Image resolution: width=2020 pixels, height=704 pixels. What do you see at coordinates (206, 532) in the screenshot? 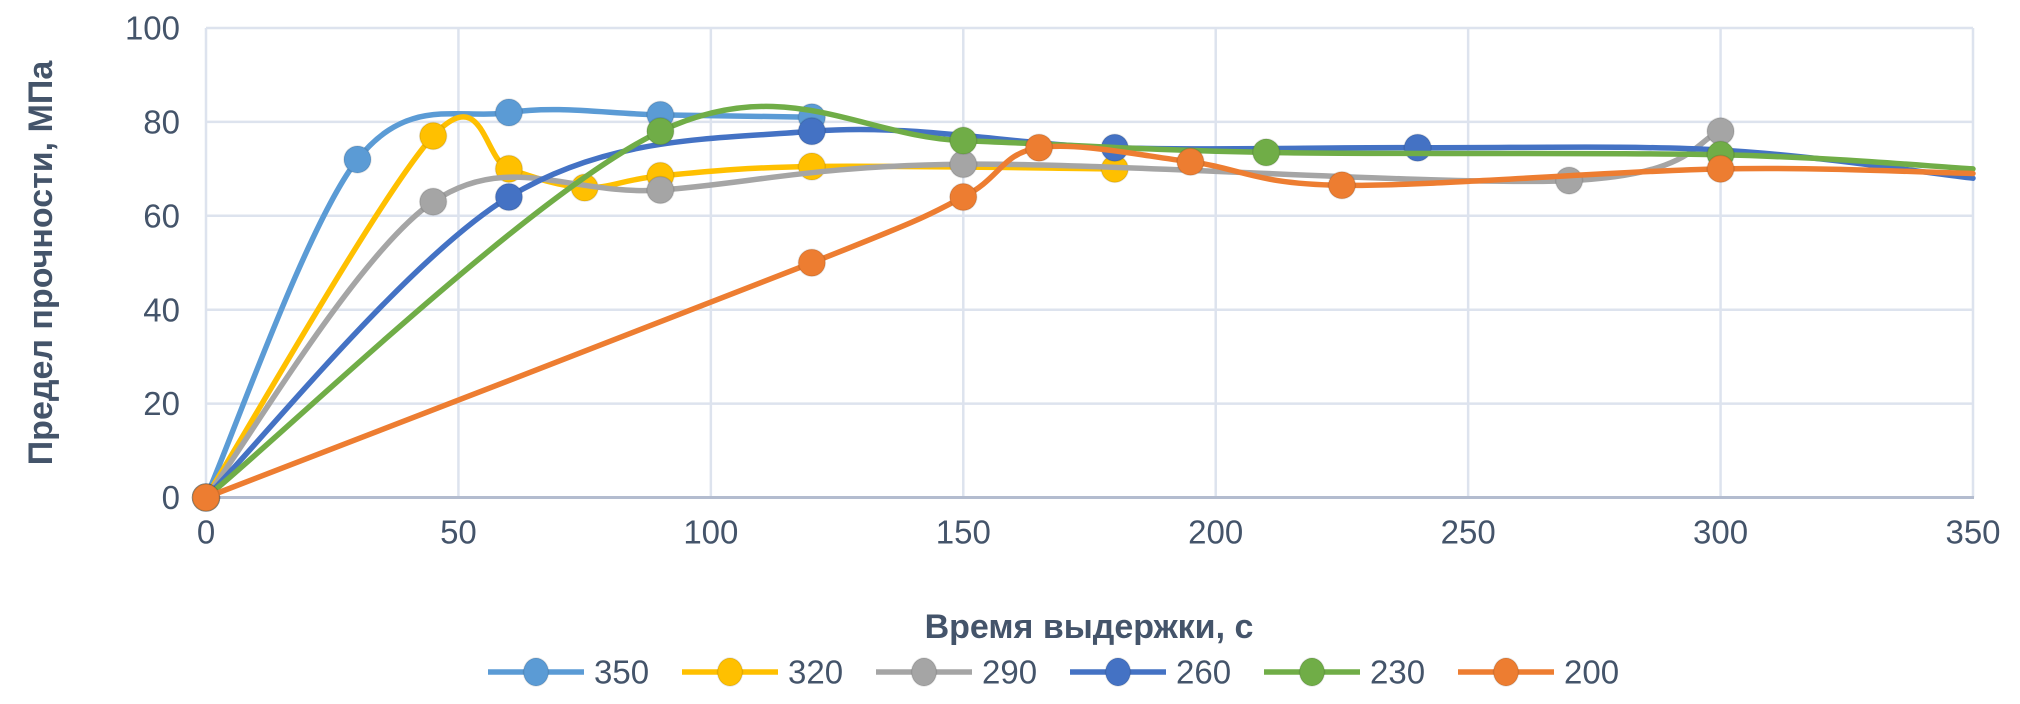
I see `x-tick-label: 0` at bounding box center [206, 532].